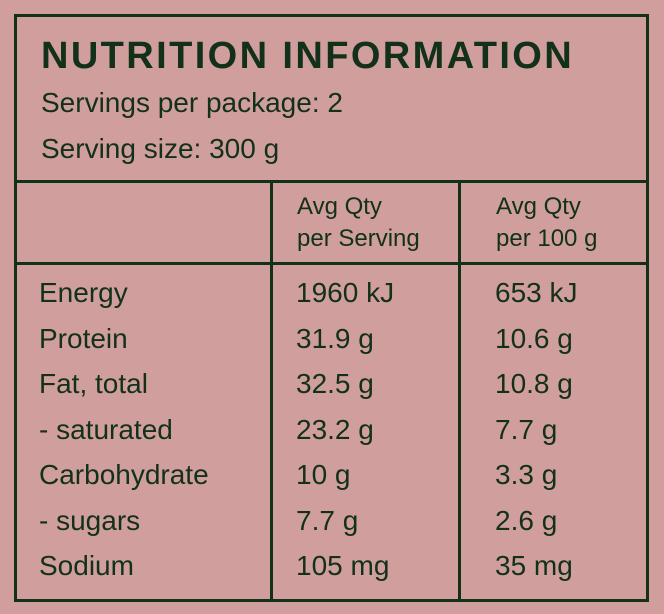  I want to click on value-per-serving: 10 g, so click(323, 474).